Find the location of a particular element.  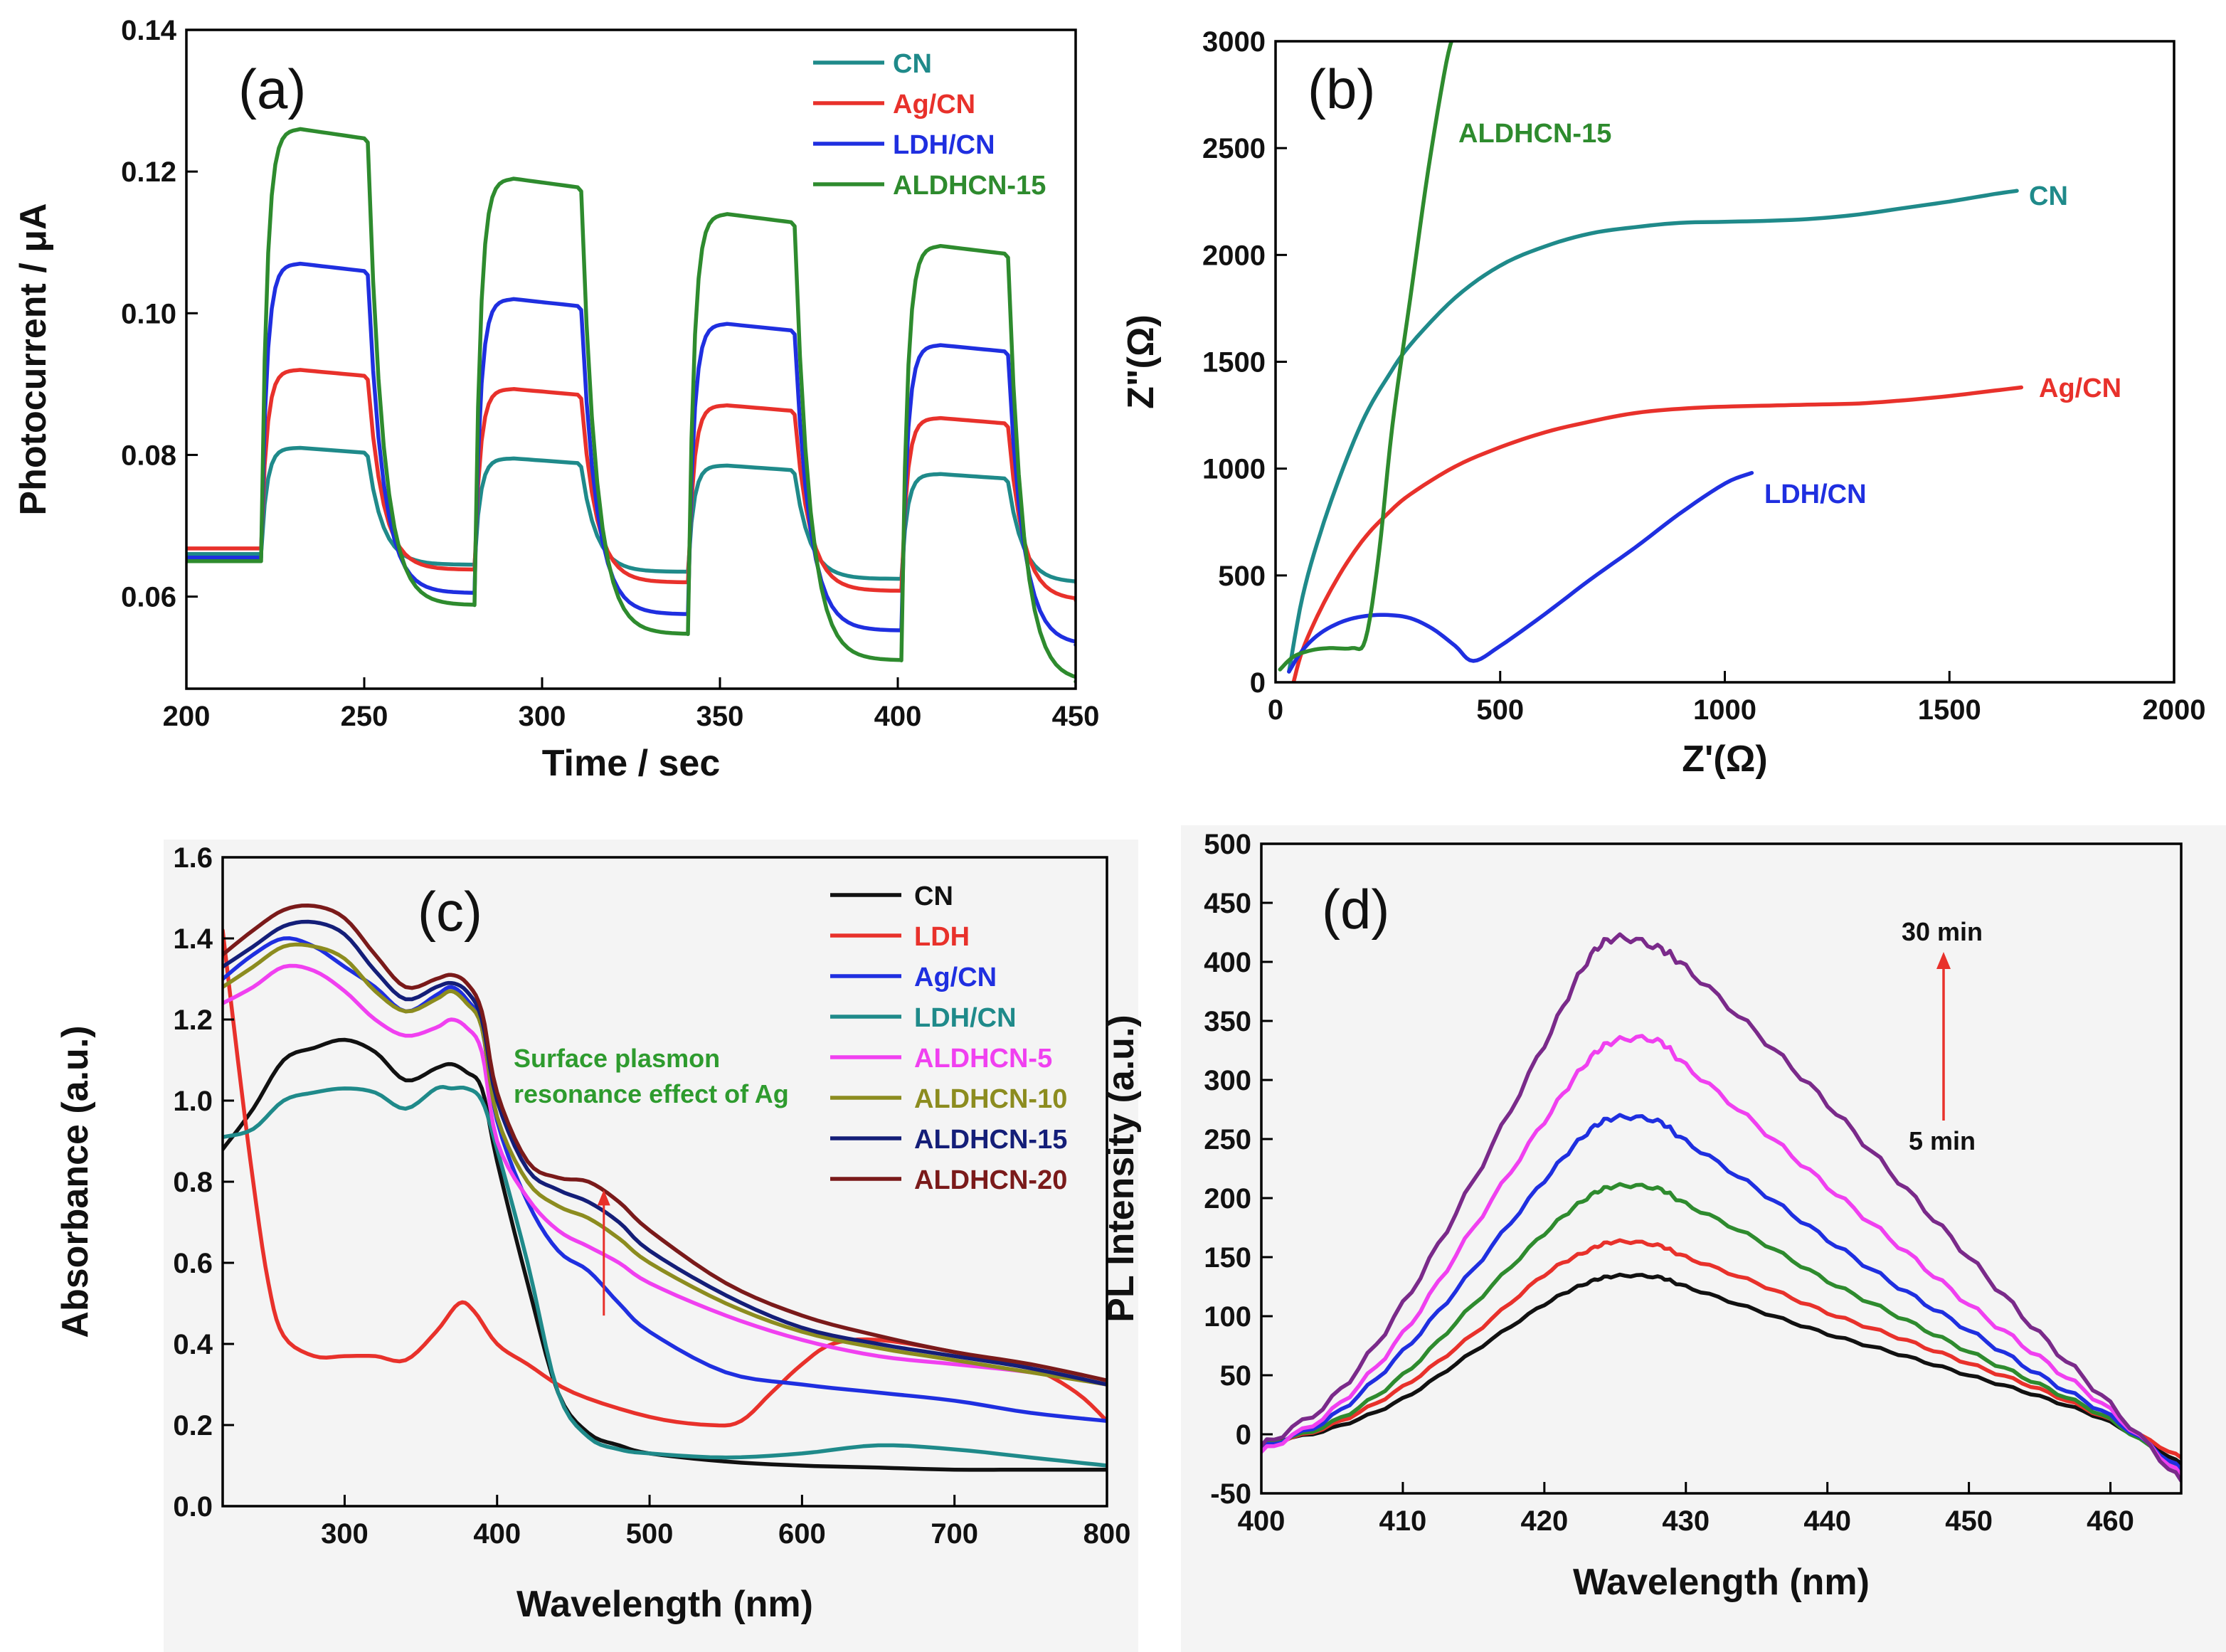

y-tick-label: 50 is located at coordinates (1236, 1376).